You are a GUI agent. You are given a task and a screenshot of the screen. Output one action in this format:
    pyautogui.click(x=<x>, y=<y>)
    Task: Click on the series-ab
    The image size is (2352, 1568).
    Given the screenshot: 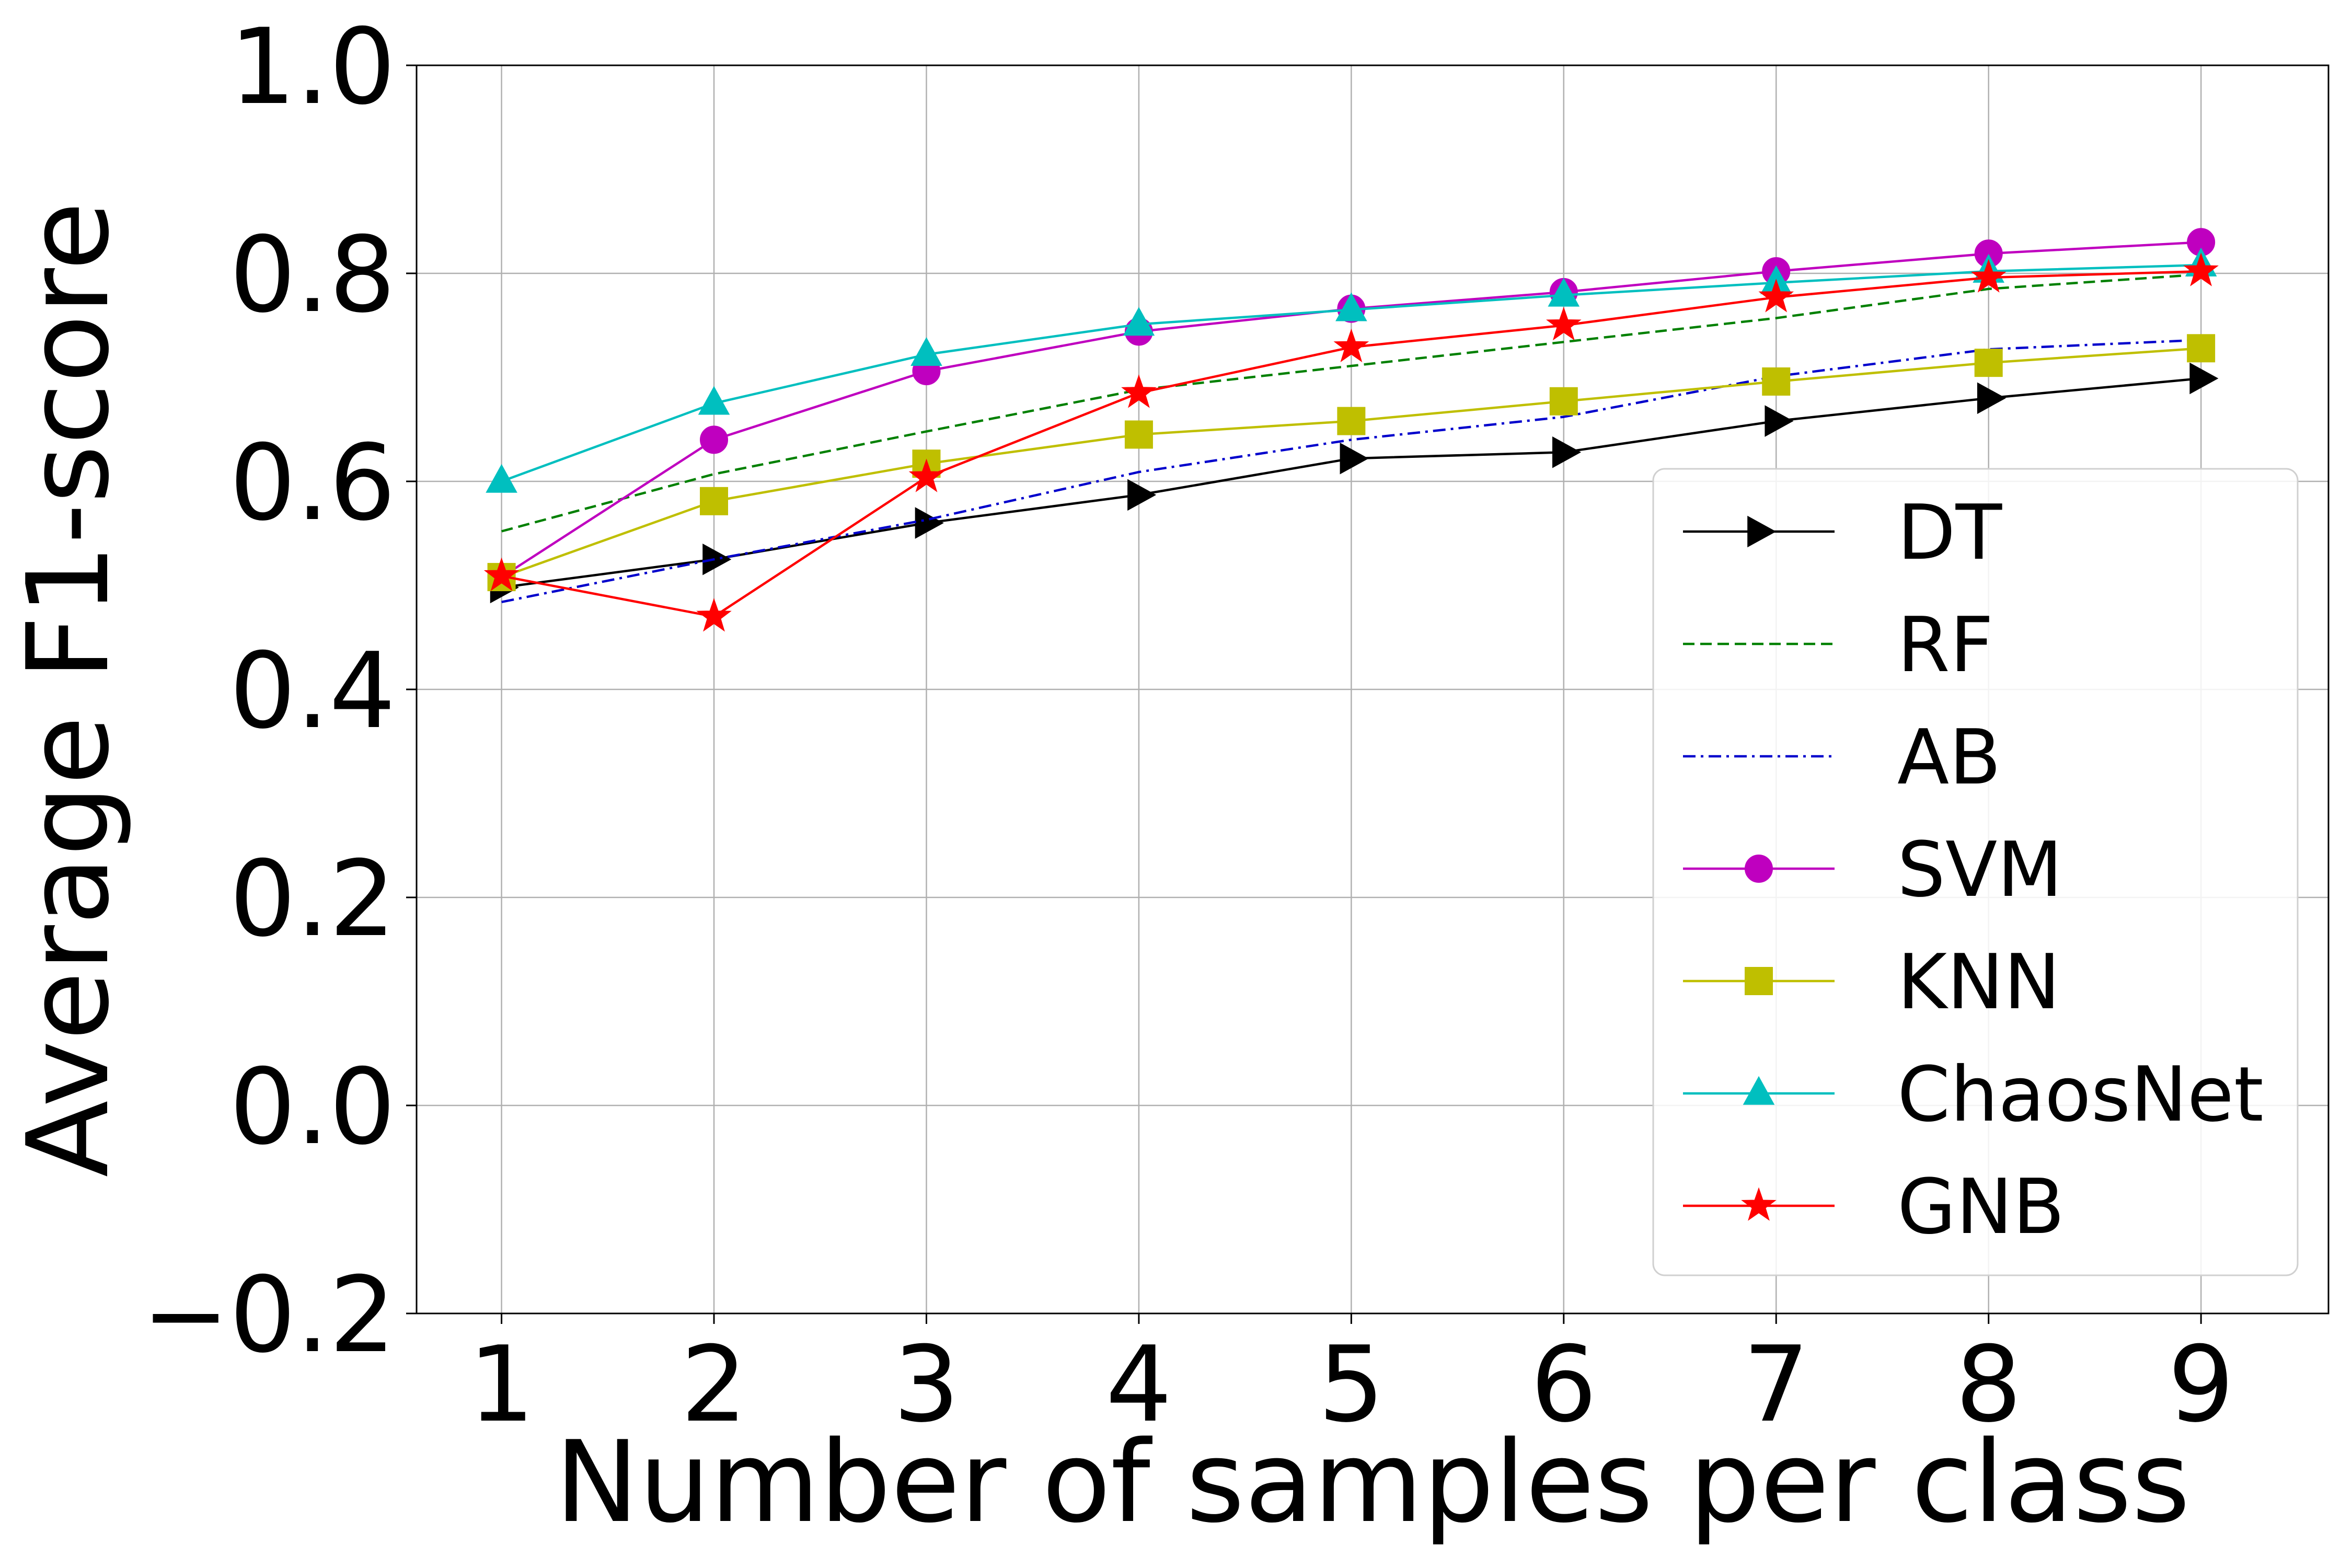 What is the action you would take?
    pyautogui.click(x=1351, y=471)
    